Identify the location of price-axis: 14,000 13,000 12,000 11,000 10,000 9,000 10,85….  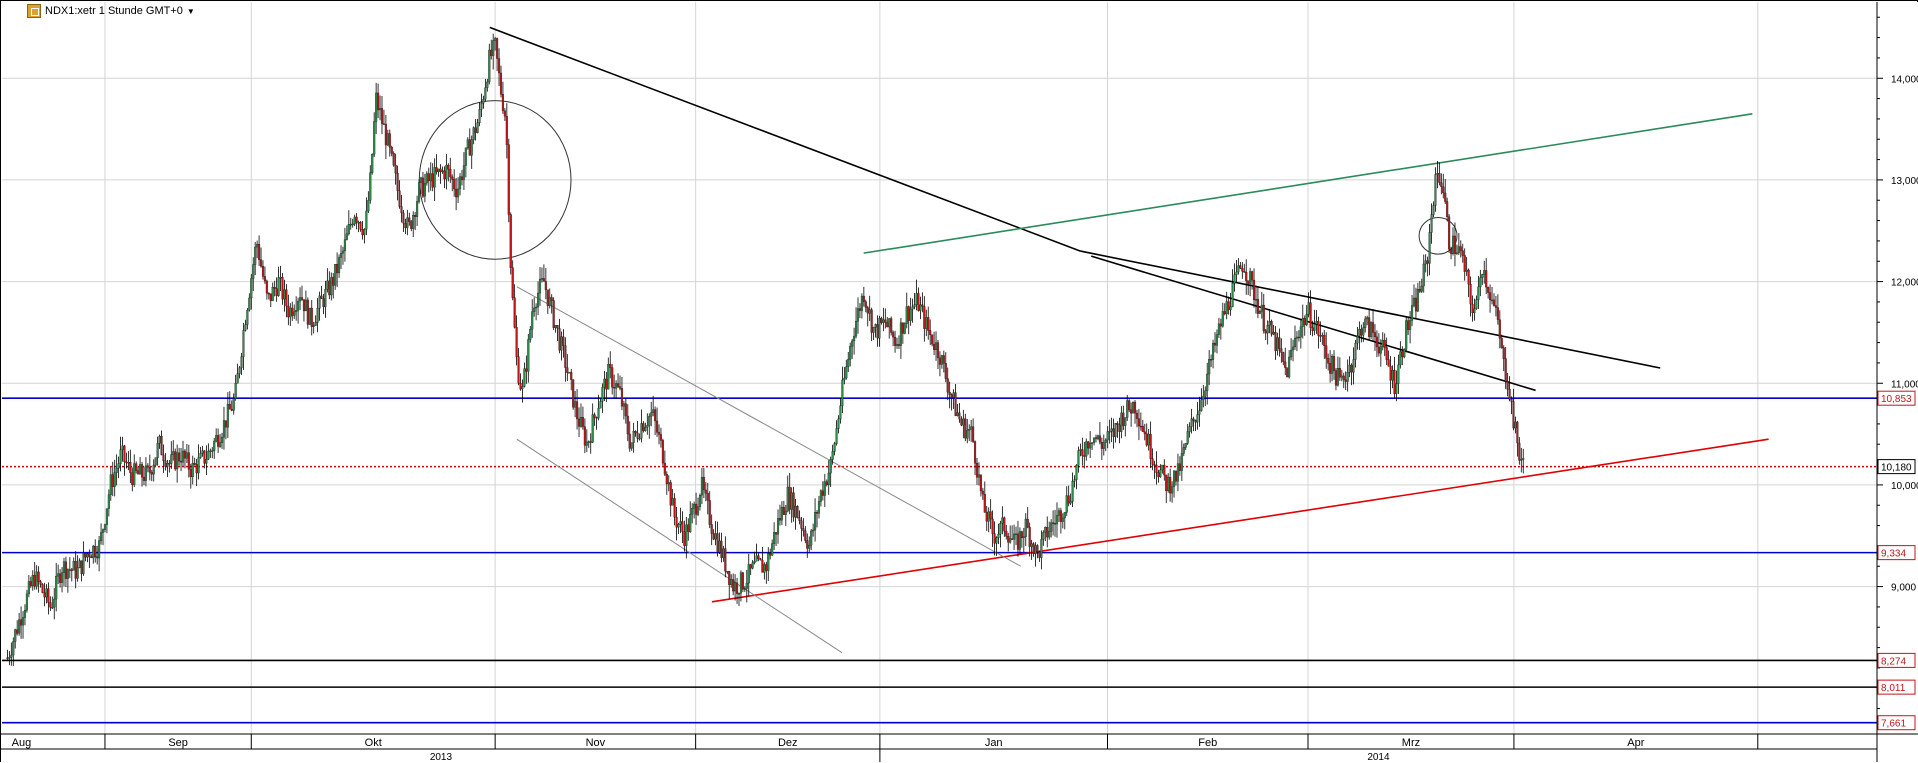
(1897, 368).